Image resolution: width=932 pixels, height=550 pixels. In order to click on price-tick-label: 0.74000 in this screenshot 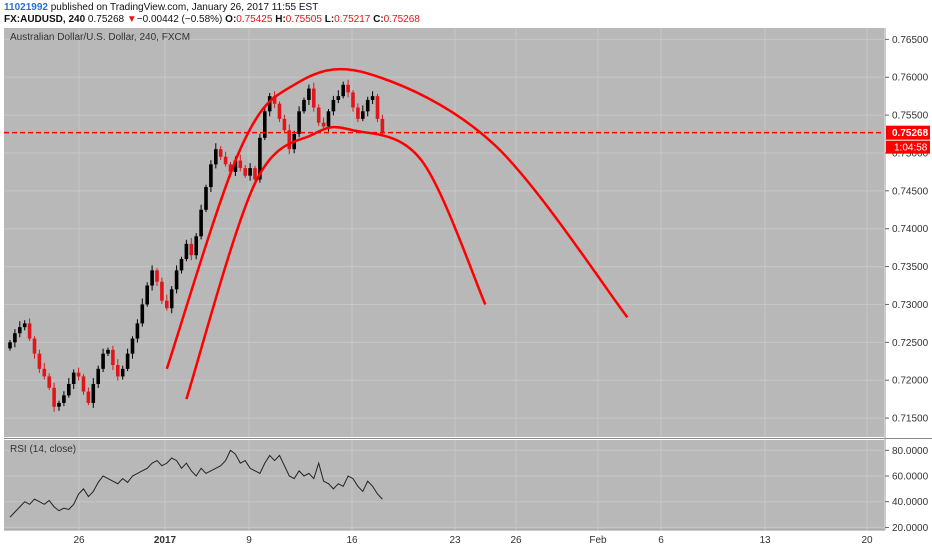, I will do `click(910, 229)`.